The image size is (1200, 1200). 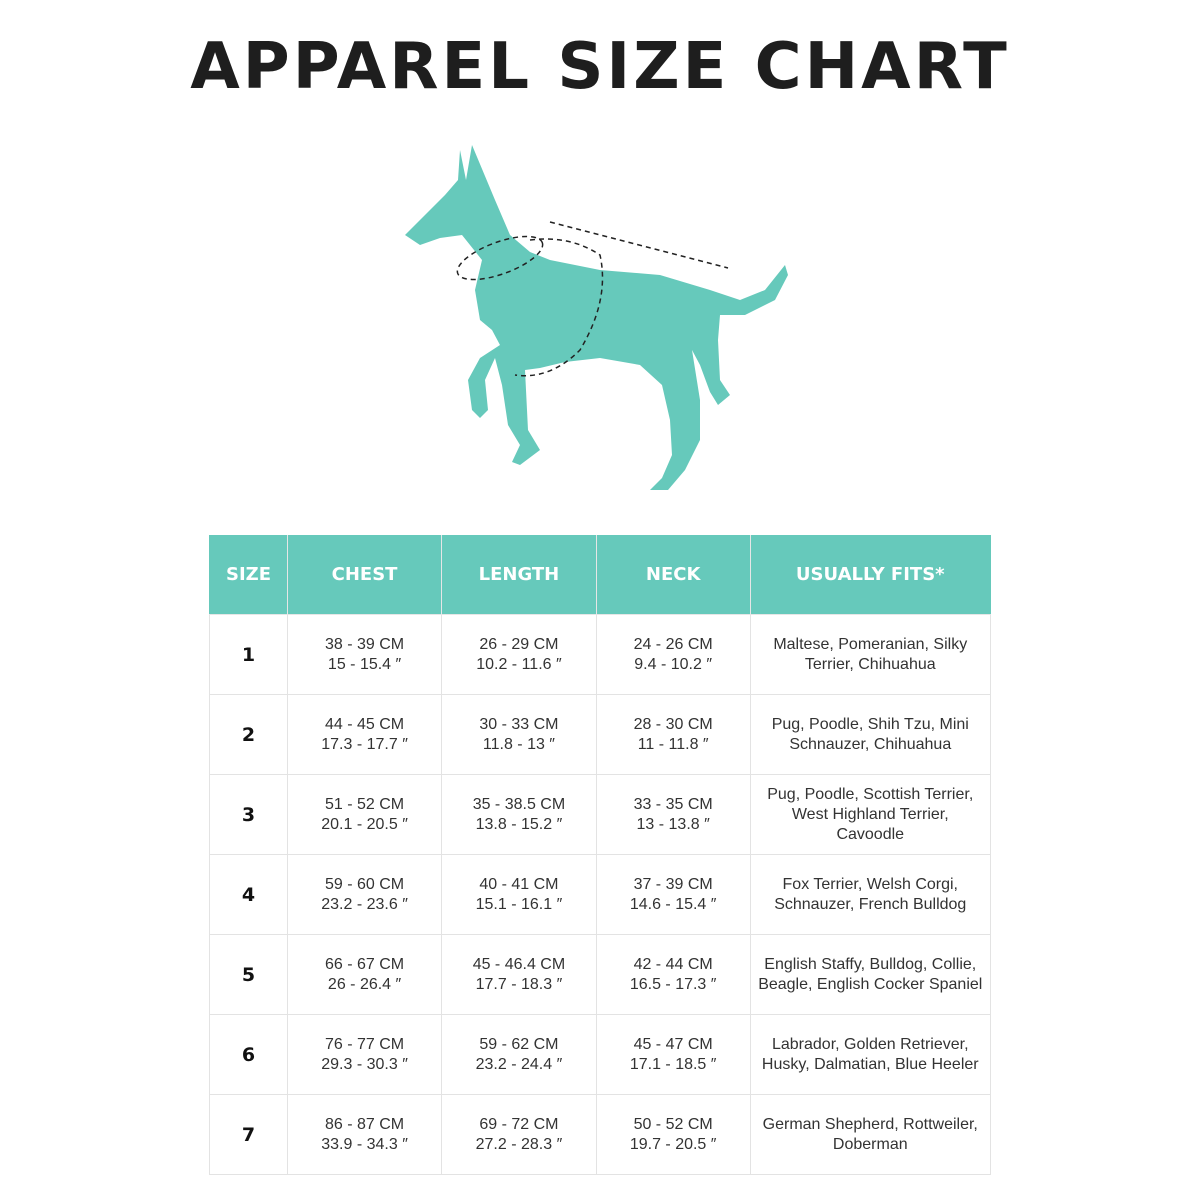 I want to click on header-size: SIZE, so click(x=248, y=575).